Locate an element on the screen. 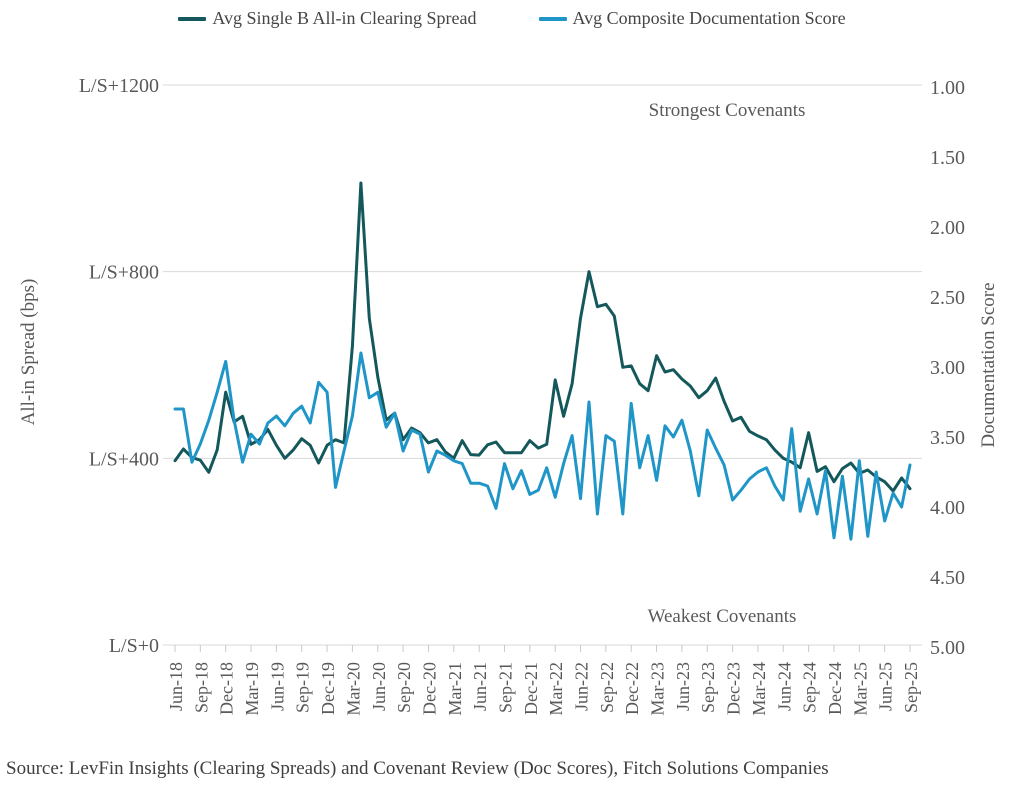 This screenshot has width=1024, height=798. legend-label-doc-score: Avg Composite Documentation Score is located at coordinates (709, 18).